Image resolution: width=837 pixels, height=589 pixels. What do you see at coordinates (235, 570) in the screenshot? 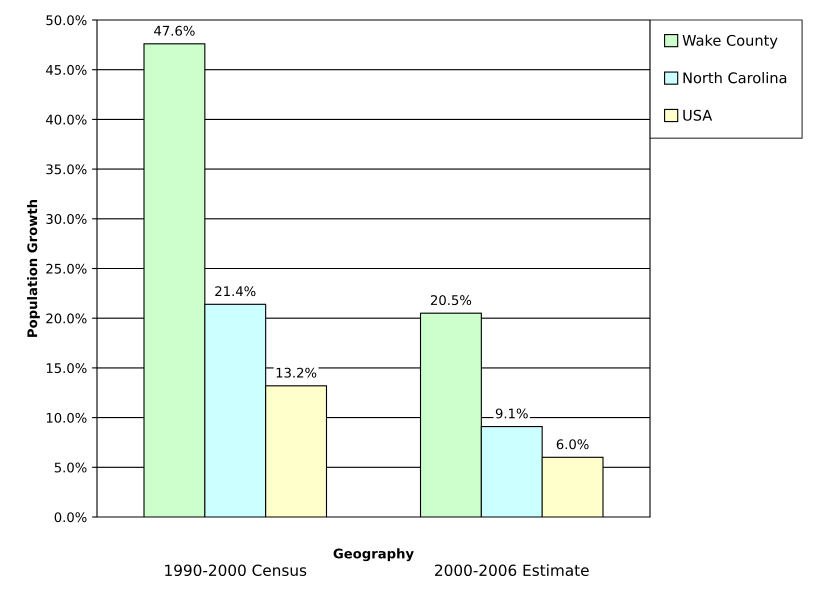
I see `x-tick-label: 1990-2000 Census` at bounding box center [235, 570].